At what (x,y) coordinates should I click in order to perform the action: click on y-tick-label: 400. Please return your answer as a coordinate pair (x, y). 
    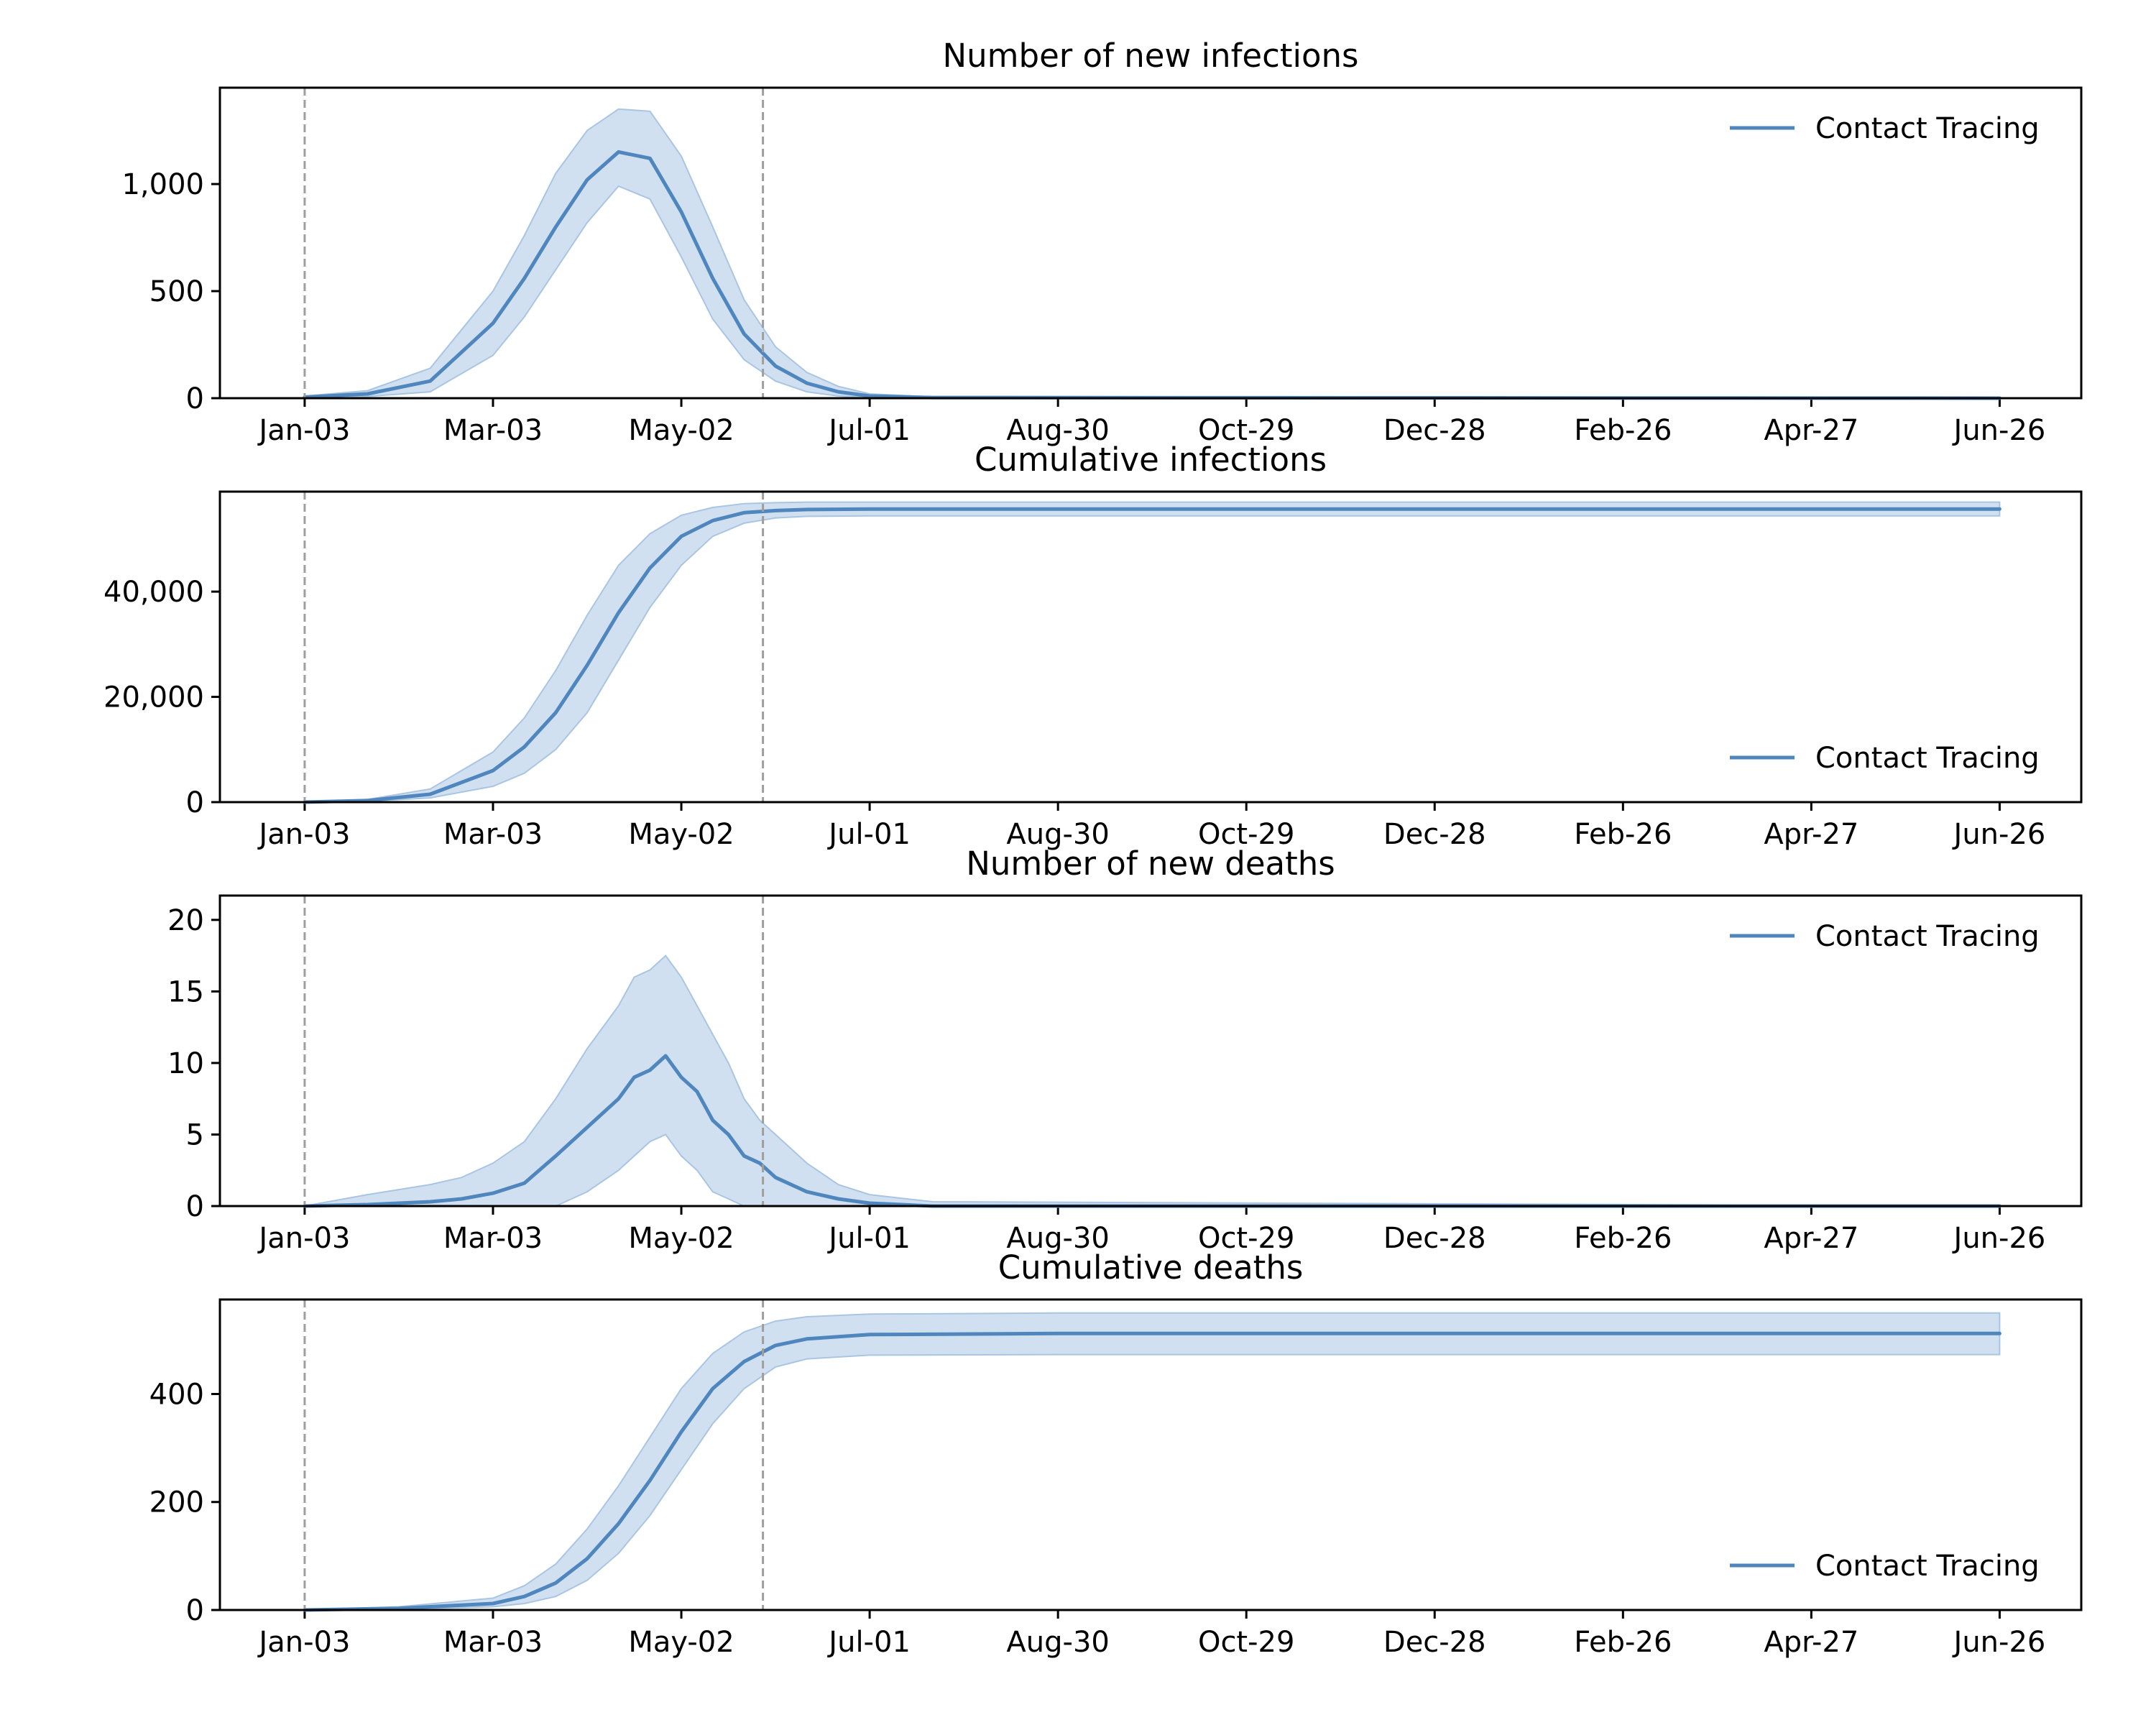
    Looking at the image, I should click on (177, 1394).